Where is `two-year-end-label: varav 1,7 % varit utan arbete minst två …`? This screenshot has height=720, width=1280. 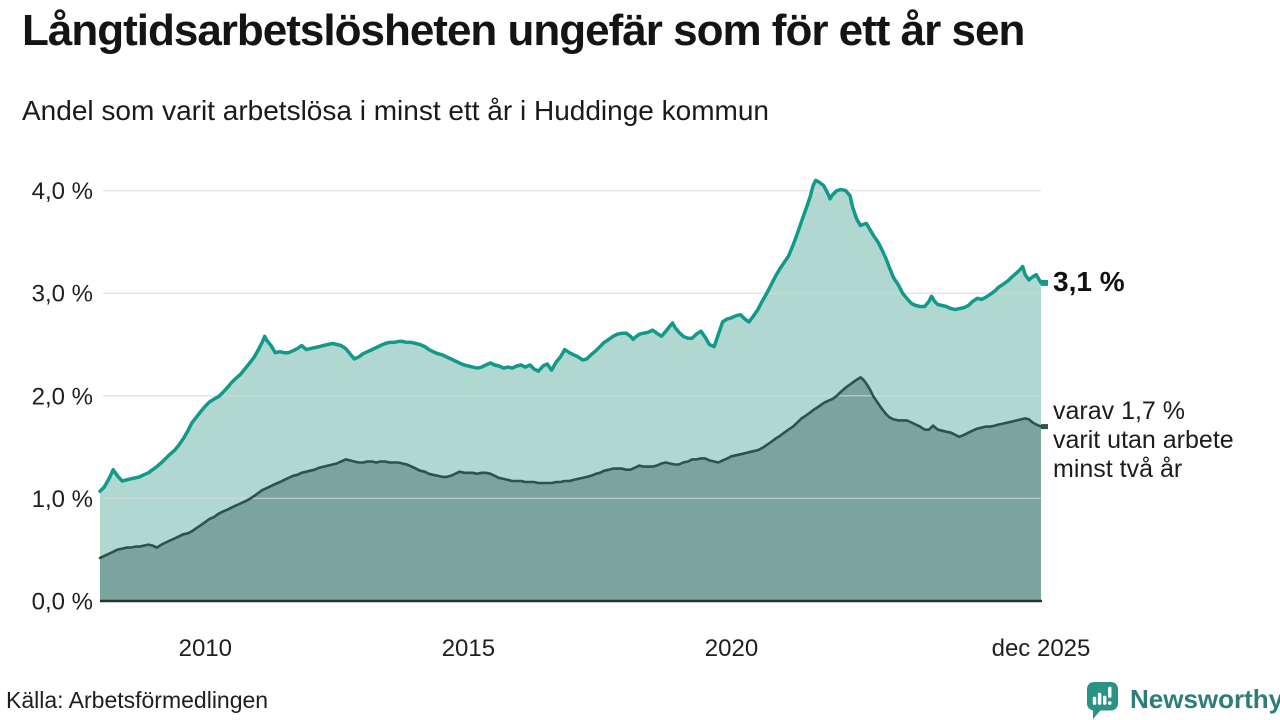
two-year-end-label: varav 1,7 % varit utan arbete minst två … is located at coordinates (1143, 440).